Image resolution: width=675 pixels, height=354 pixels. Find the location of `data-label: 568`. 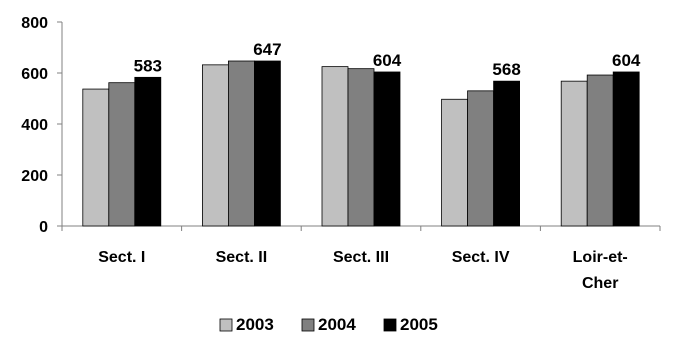

data-label: 568 is located at coordinates (506, 69).